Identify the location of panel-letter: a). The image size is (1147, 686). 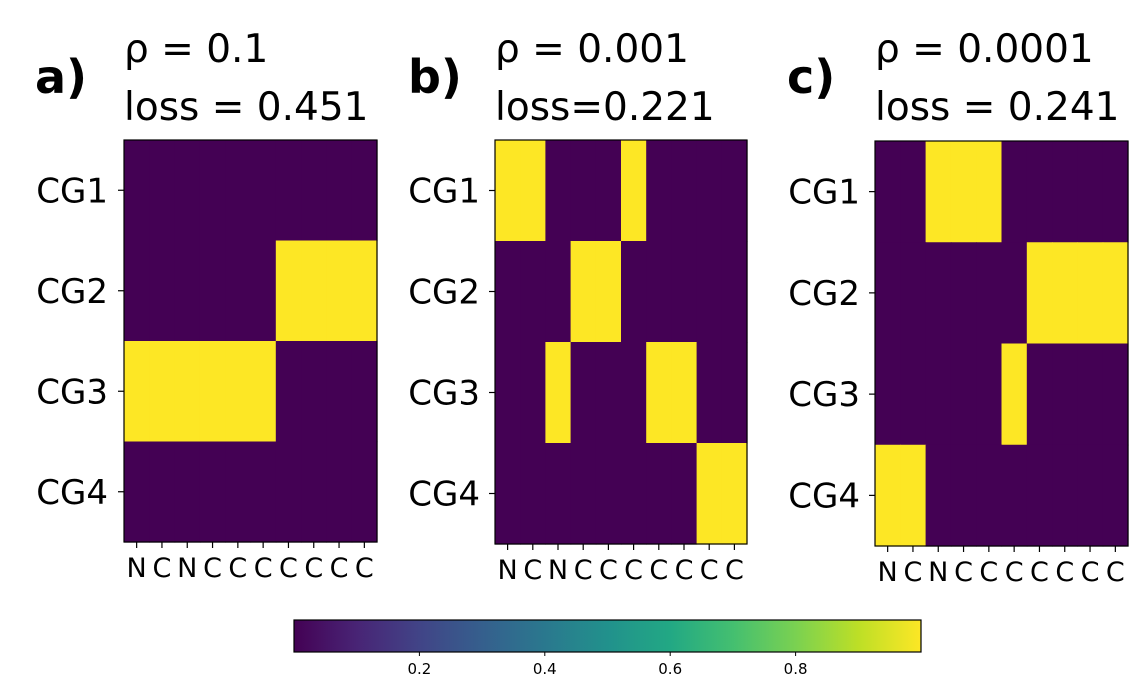
(61, 77).